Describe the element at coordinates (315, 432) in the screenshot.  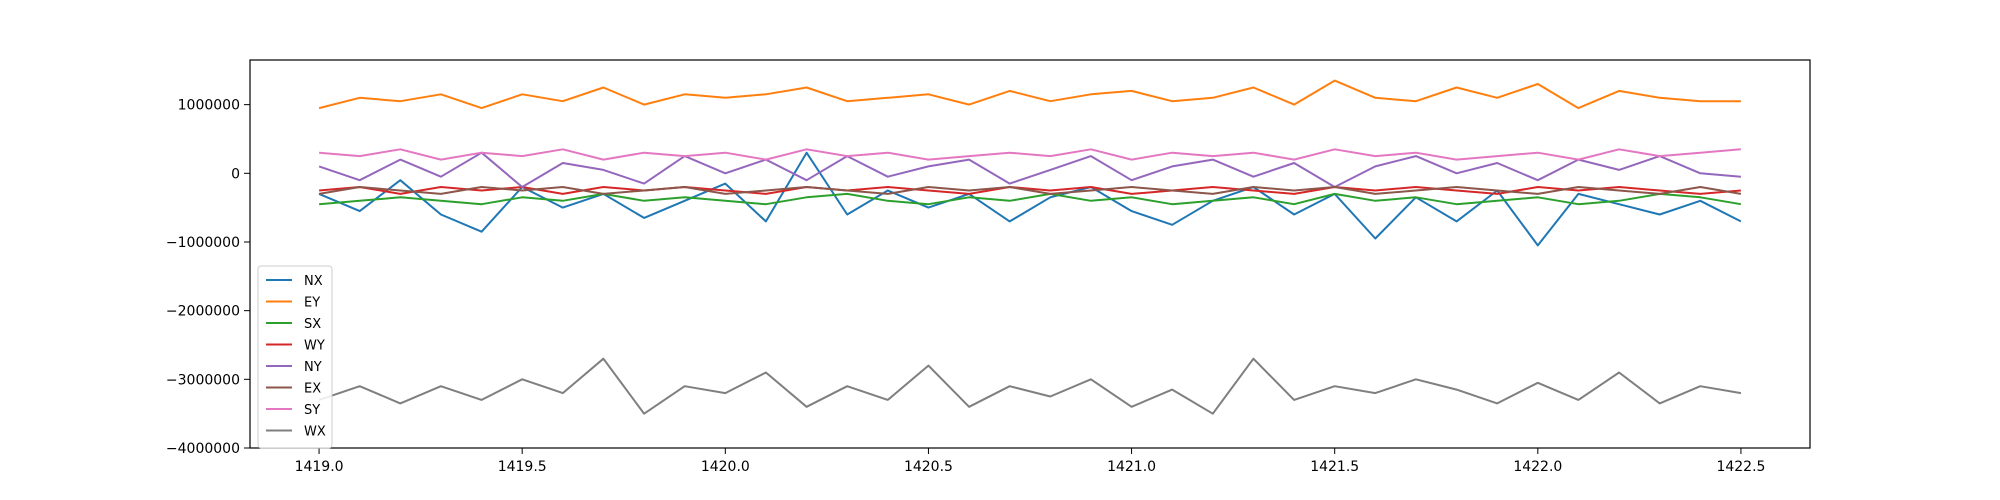
I see `legend-label-wx: WX` at that location.